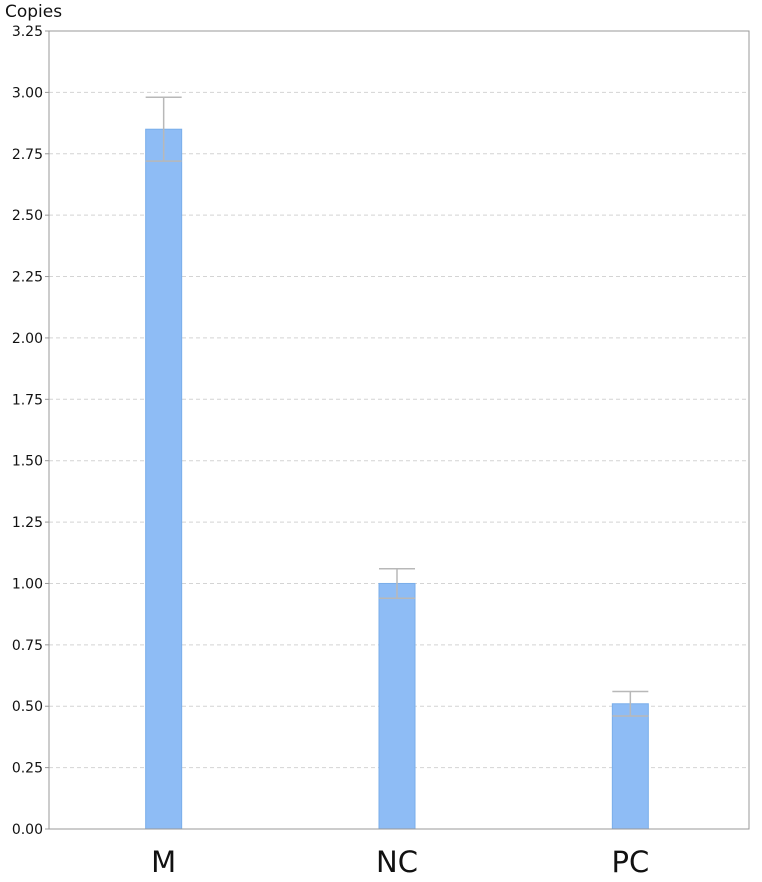 The height and width of the screenshot is (882, 762). What do you see at coordinates (630, 766) in the screenshot?
I see `bar-pc` at bounding box center [630, 766].